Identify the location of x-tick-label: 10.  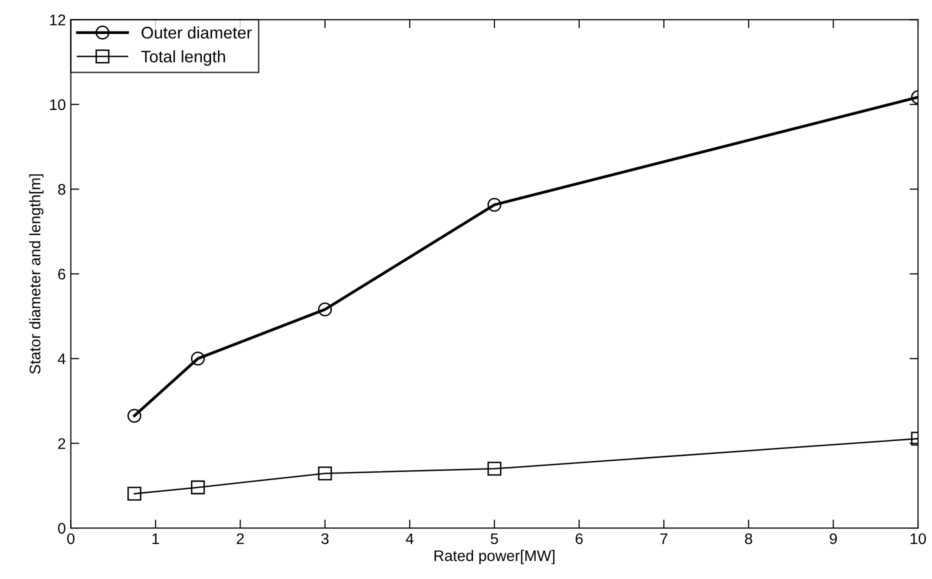
(918, 538).